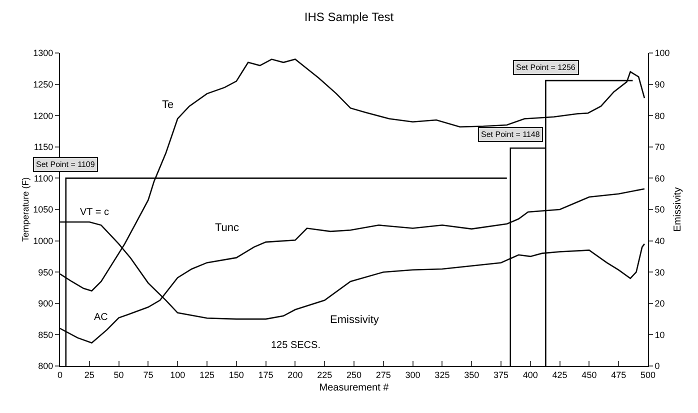 Image resolution: width=698 pixels, height=413 pixels. What do you see at coordinates (546, 67) in the screenshot?
I see `annotation: Set Point = 1256` at bounding box center [546, 67].